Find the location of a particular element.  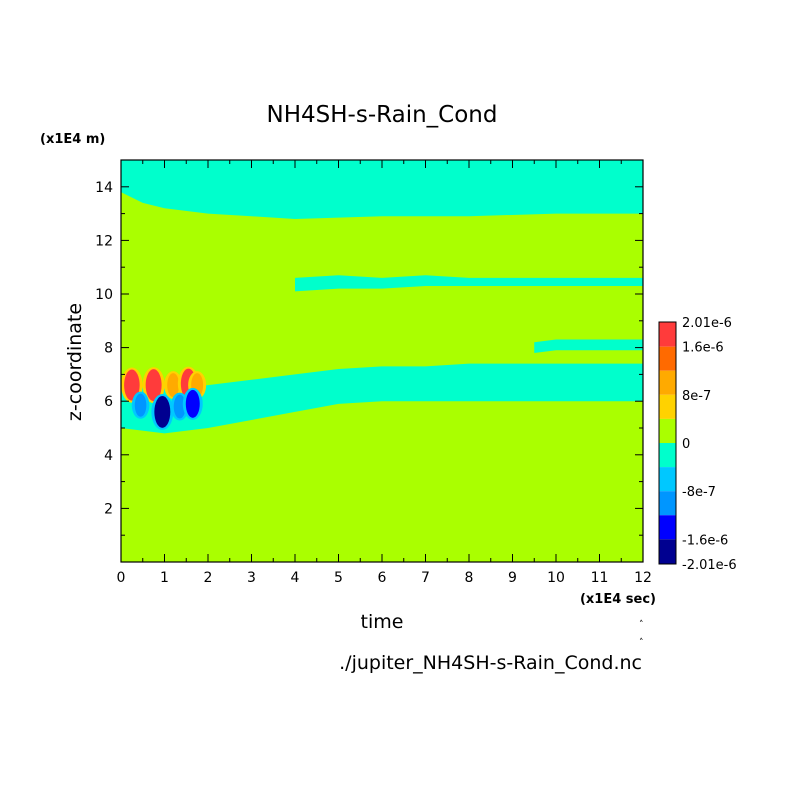

x-tick-label: 8 is located at coordinates (469, 578).